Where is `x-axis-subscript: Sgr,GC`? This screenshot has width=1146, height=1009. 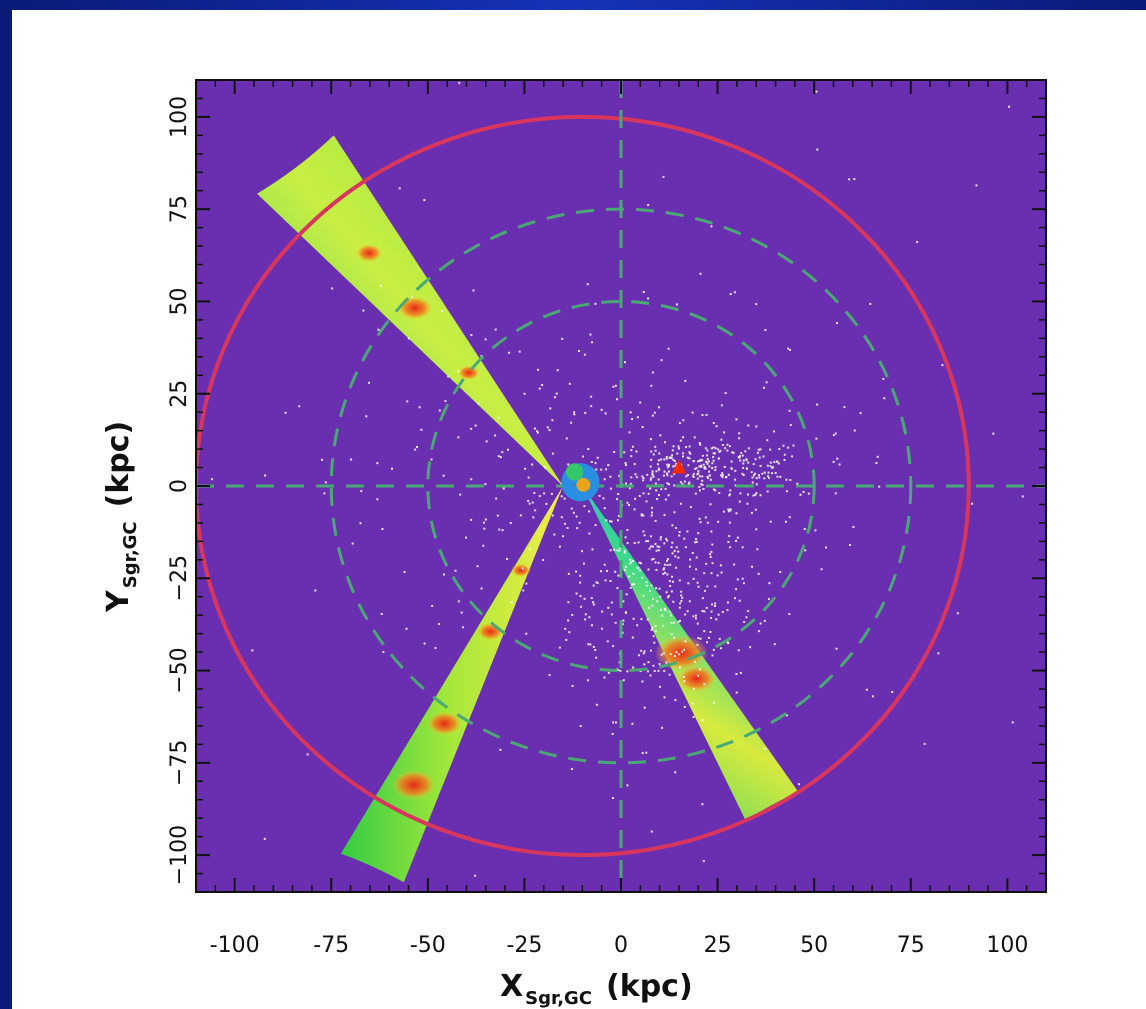 x-axis-subscript: Sgr,GC is located at coordinates (558, 998).